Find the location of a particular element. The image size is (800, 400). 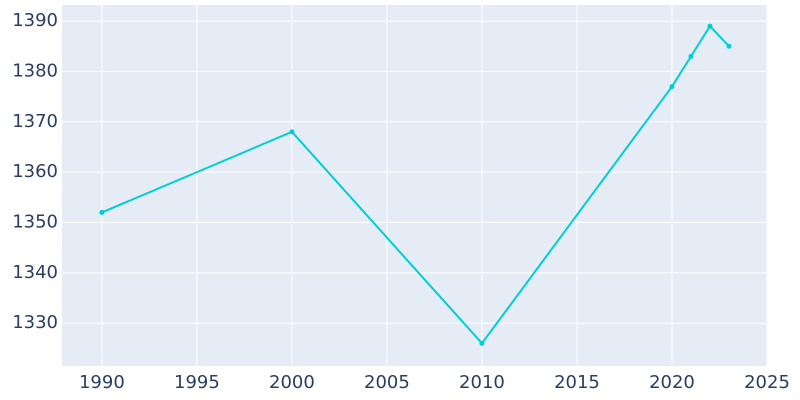

x-tick-label: 2020 is located at coordinates (672, 382).